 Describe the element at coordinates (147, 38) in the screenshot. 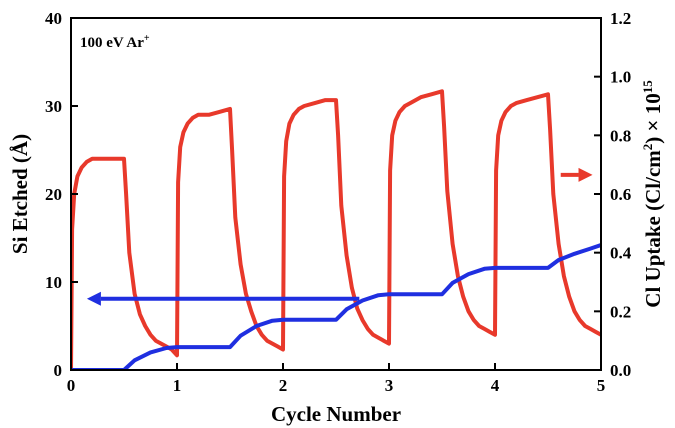

I see `annotation-superscript: +` at that location.